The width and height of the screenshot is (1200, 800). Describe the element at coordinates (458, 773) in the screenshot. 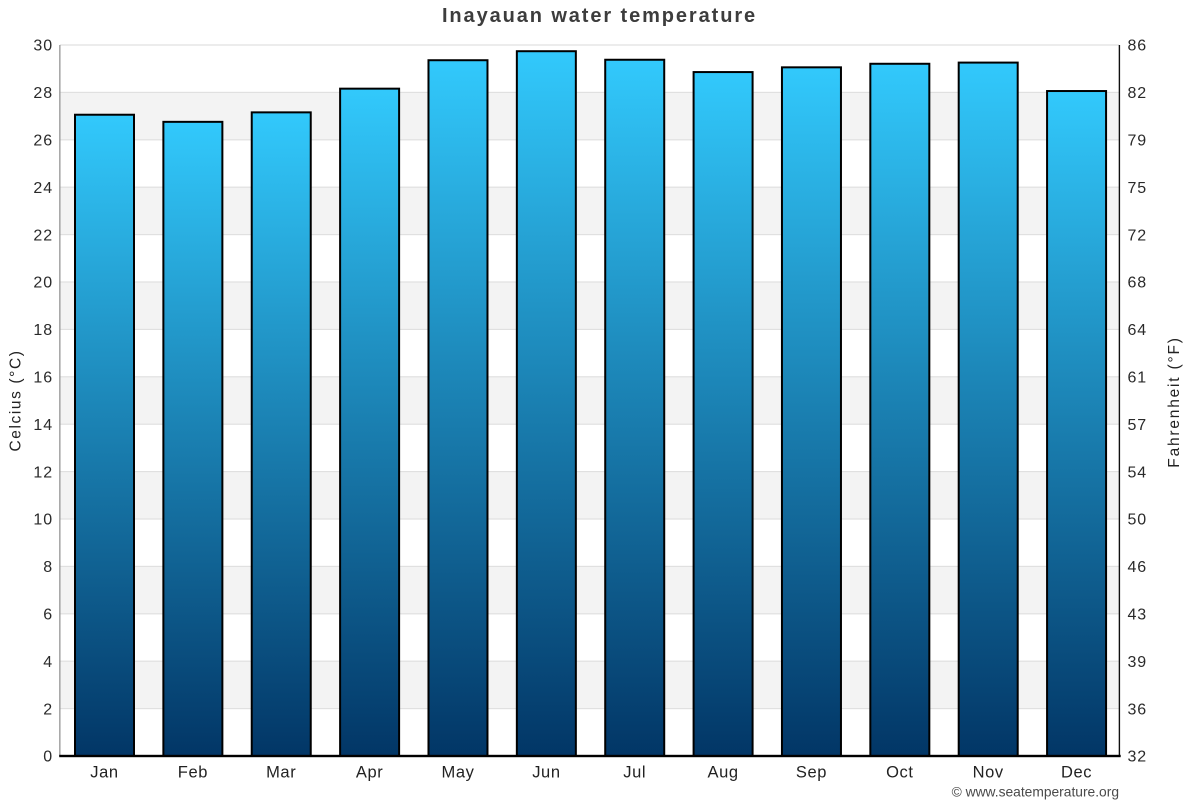

I see `svg-text: May` at that location.